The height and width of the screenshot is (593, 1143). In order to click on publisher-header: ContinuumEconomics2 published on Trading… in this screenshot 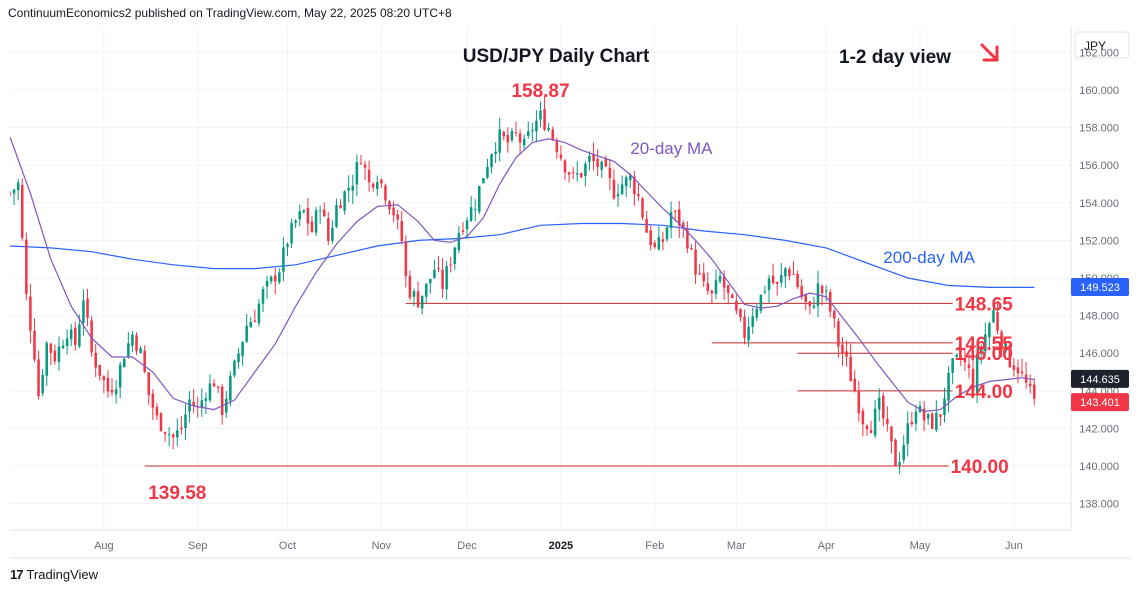, I will do `click(230, 13)`.